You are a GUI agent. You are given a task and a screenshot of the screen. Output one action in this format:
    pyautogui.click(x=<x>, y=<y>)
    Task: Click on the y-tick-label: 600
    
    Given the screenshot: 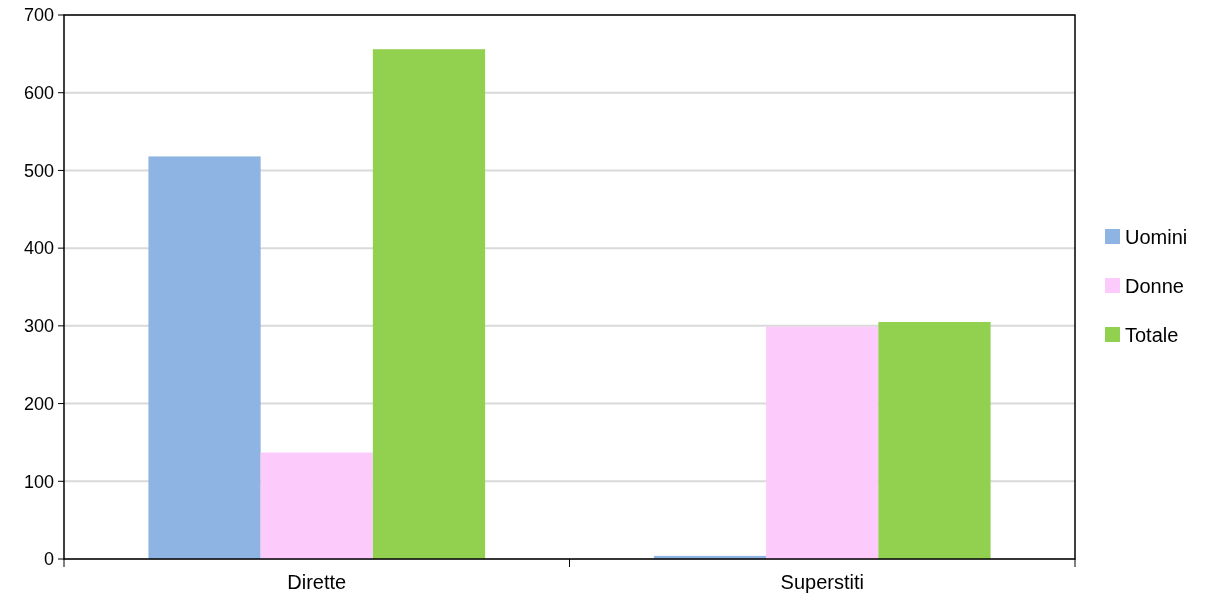 What is the action you would take?
    pyautogui.click(x=38, y=93)
    